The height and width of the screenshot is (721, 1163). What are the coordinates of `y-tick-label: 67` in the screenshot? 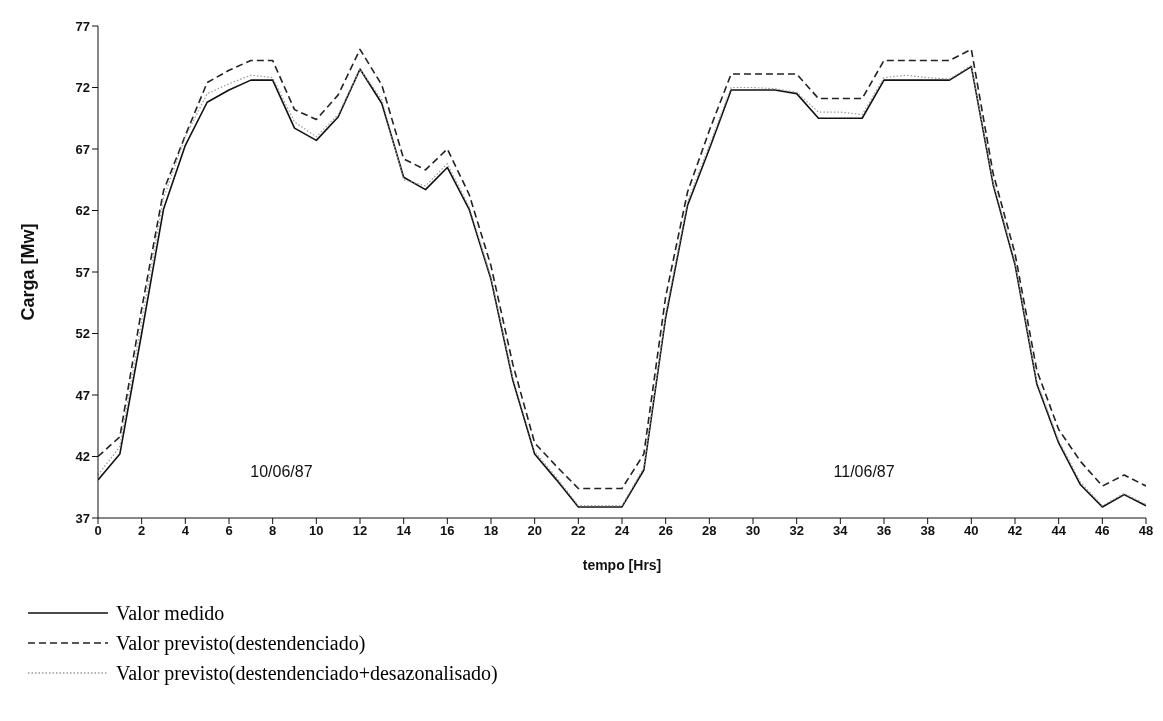 It's located at (82, 149).